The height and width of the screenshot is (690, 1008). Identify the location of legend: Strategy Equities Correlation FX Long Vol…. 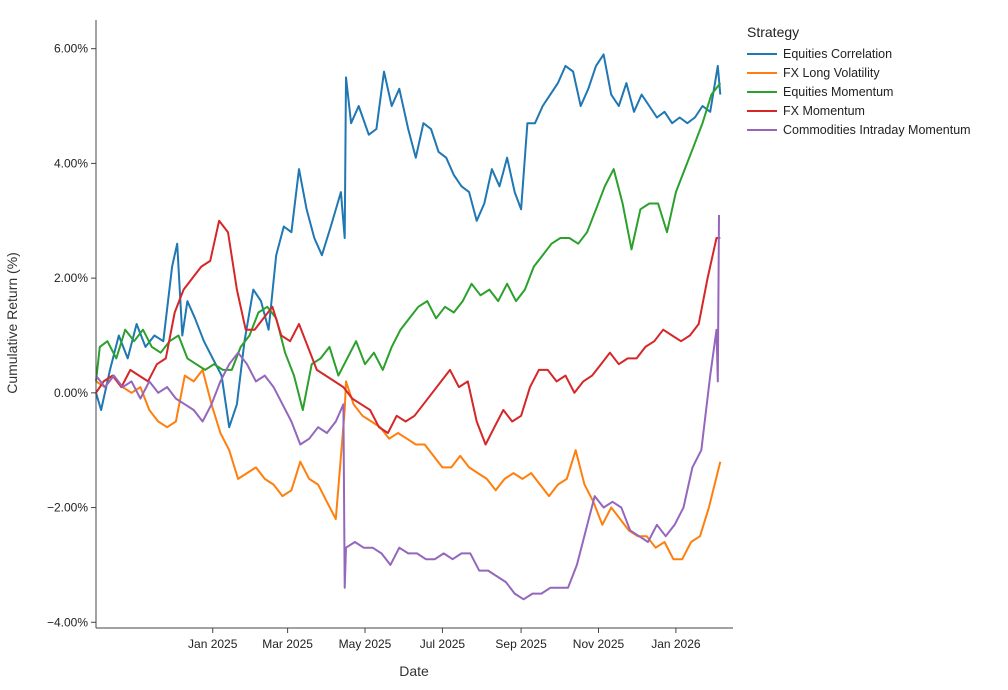
(859, 81).